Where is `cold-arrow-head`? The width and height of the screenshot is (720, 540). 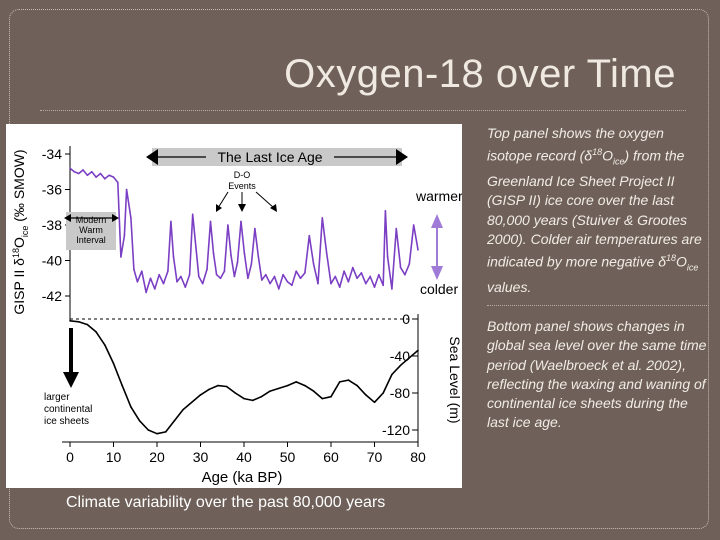
cold-arrow-head is located at coordinates (437, 273).